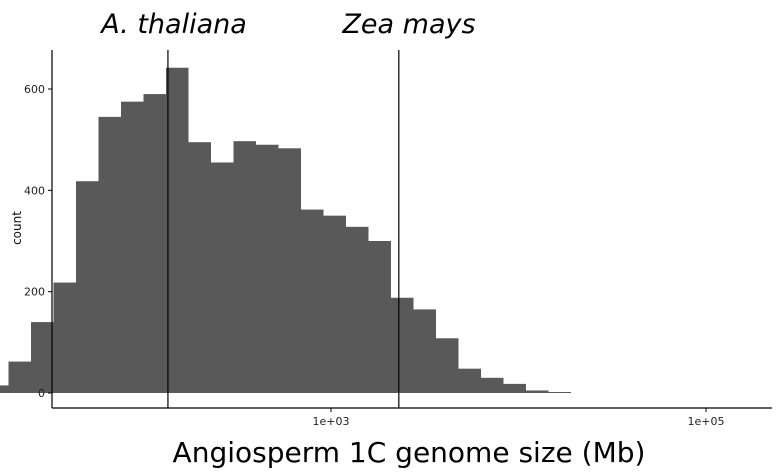  What do you see at coordinates (706, 421) in the screenshot?
I see `x-tick-label: 1e+05` at bounding box center [706, 421].